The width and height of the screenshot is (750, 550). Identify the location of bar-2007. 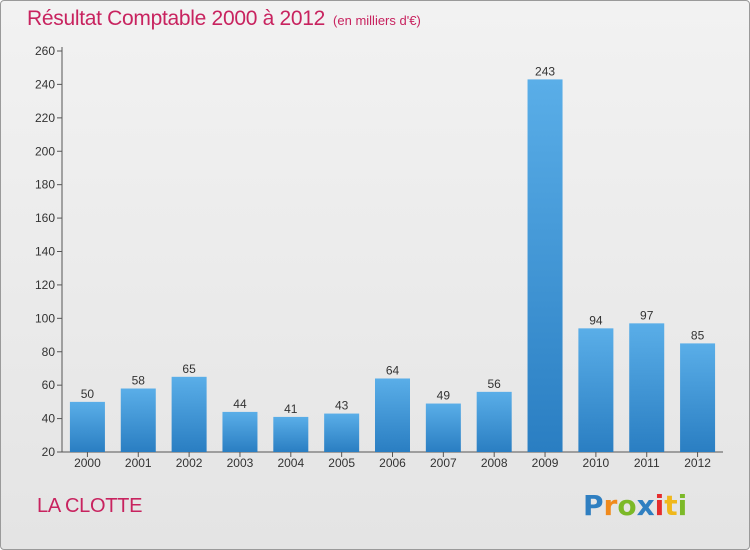
(443, 427).